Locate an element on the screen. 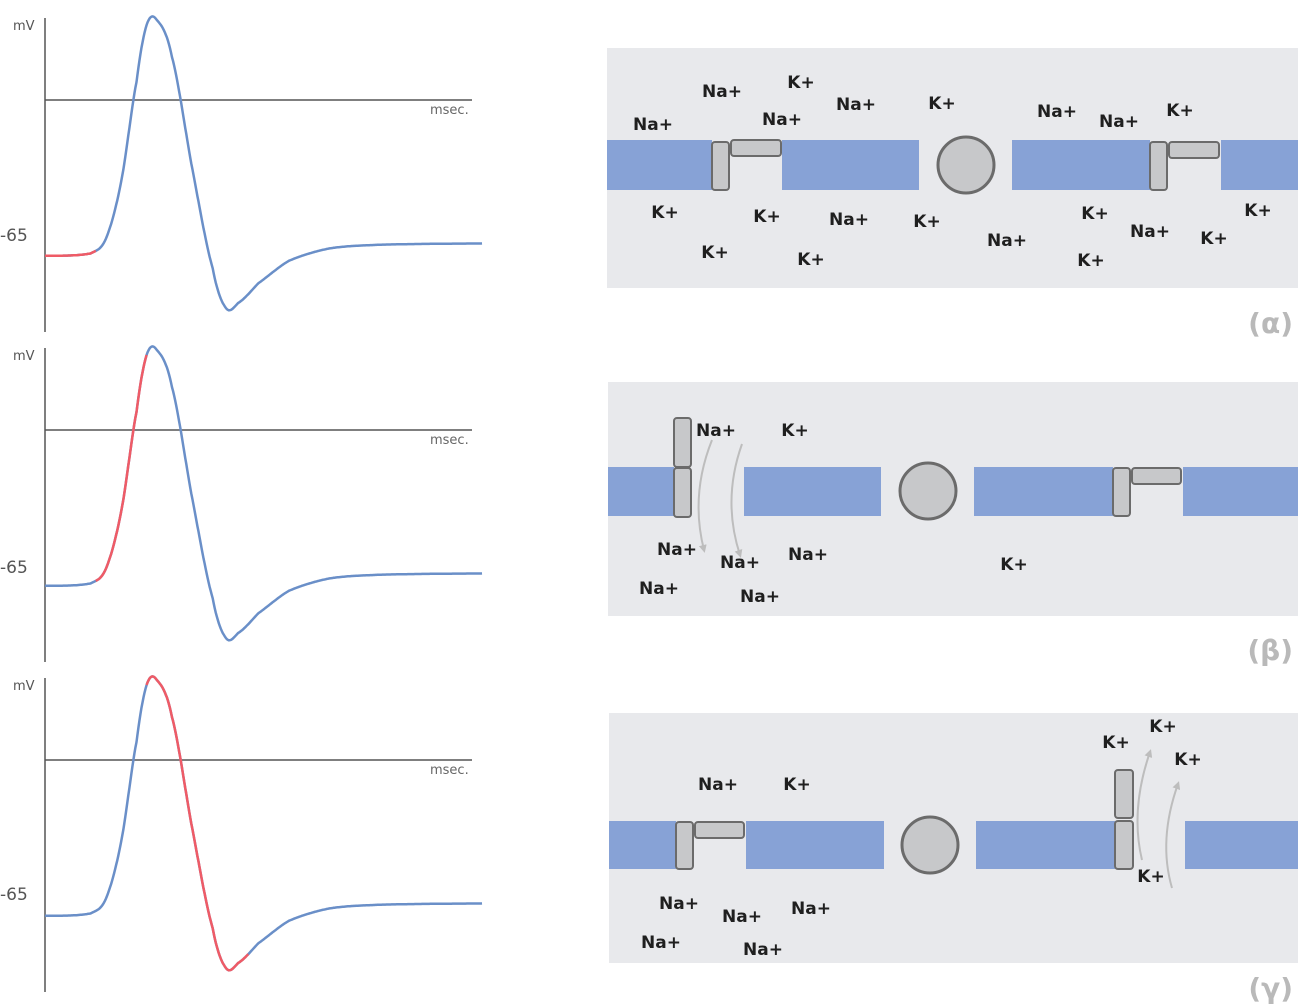 This screenshot has height=1007, width=1298. voltage-graph-beta: mV msec. -65 is located at coordinates (241, 503).